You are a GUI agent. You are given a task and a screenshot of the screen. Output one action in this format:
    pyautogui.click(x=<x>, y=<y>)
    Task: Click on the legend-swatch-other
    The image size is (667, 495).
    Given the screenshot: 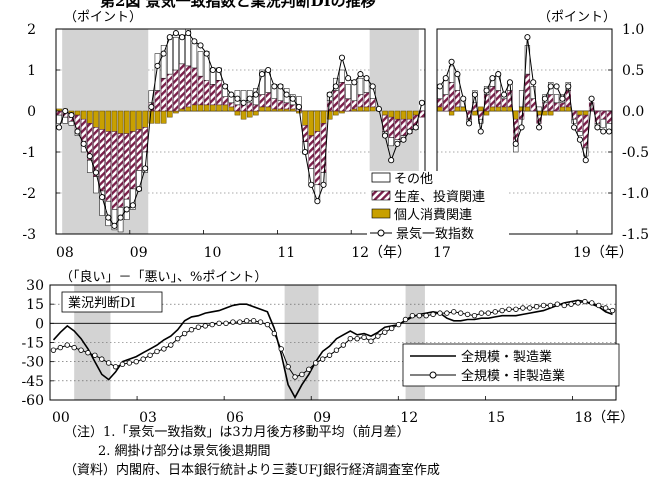 What is the action you would take?
    pyautogui.click(x=381, y=177)
    